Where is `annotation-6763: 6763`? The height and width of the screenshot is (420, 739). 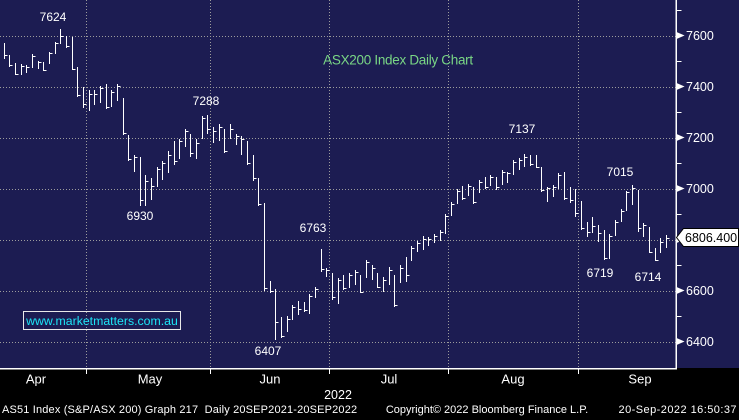 annotation-6763: 6763 is located at coordinates (313, 228).